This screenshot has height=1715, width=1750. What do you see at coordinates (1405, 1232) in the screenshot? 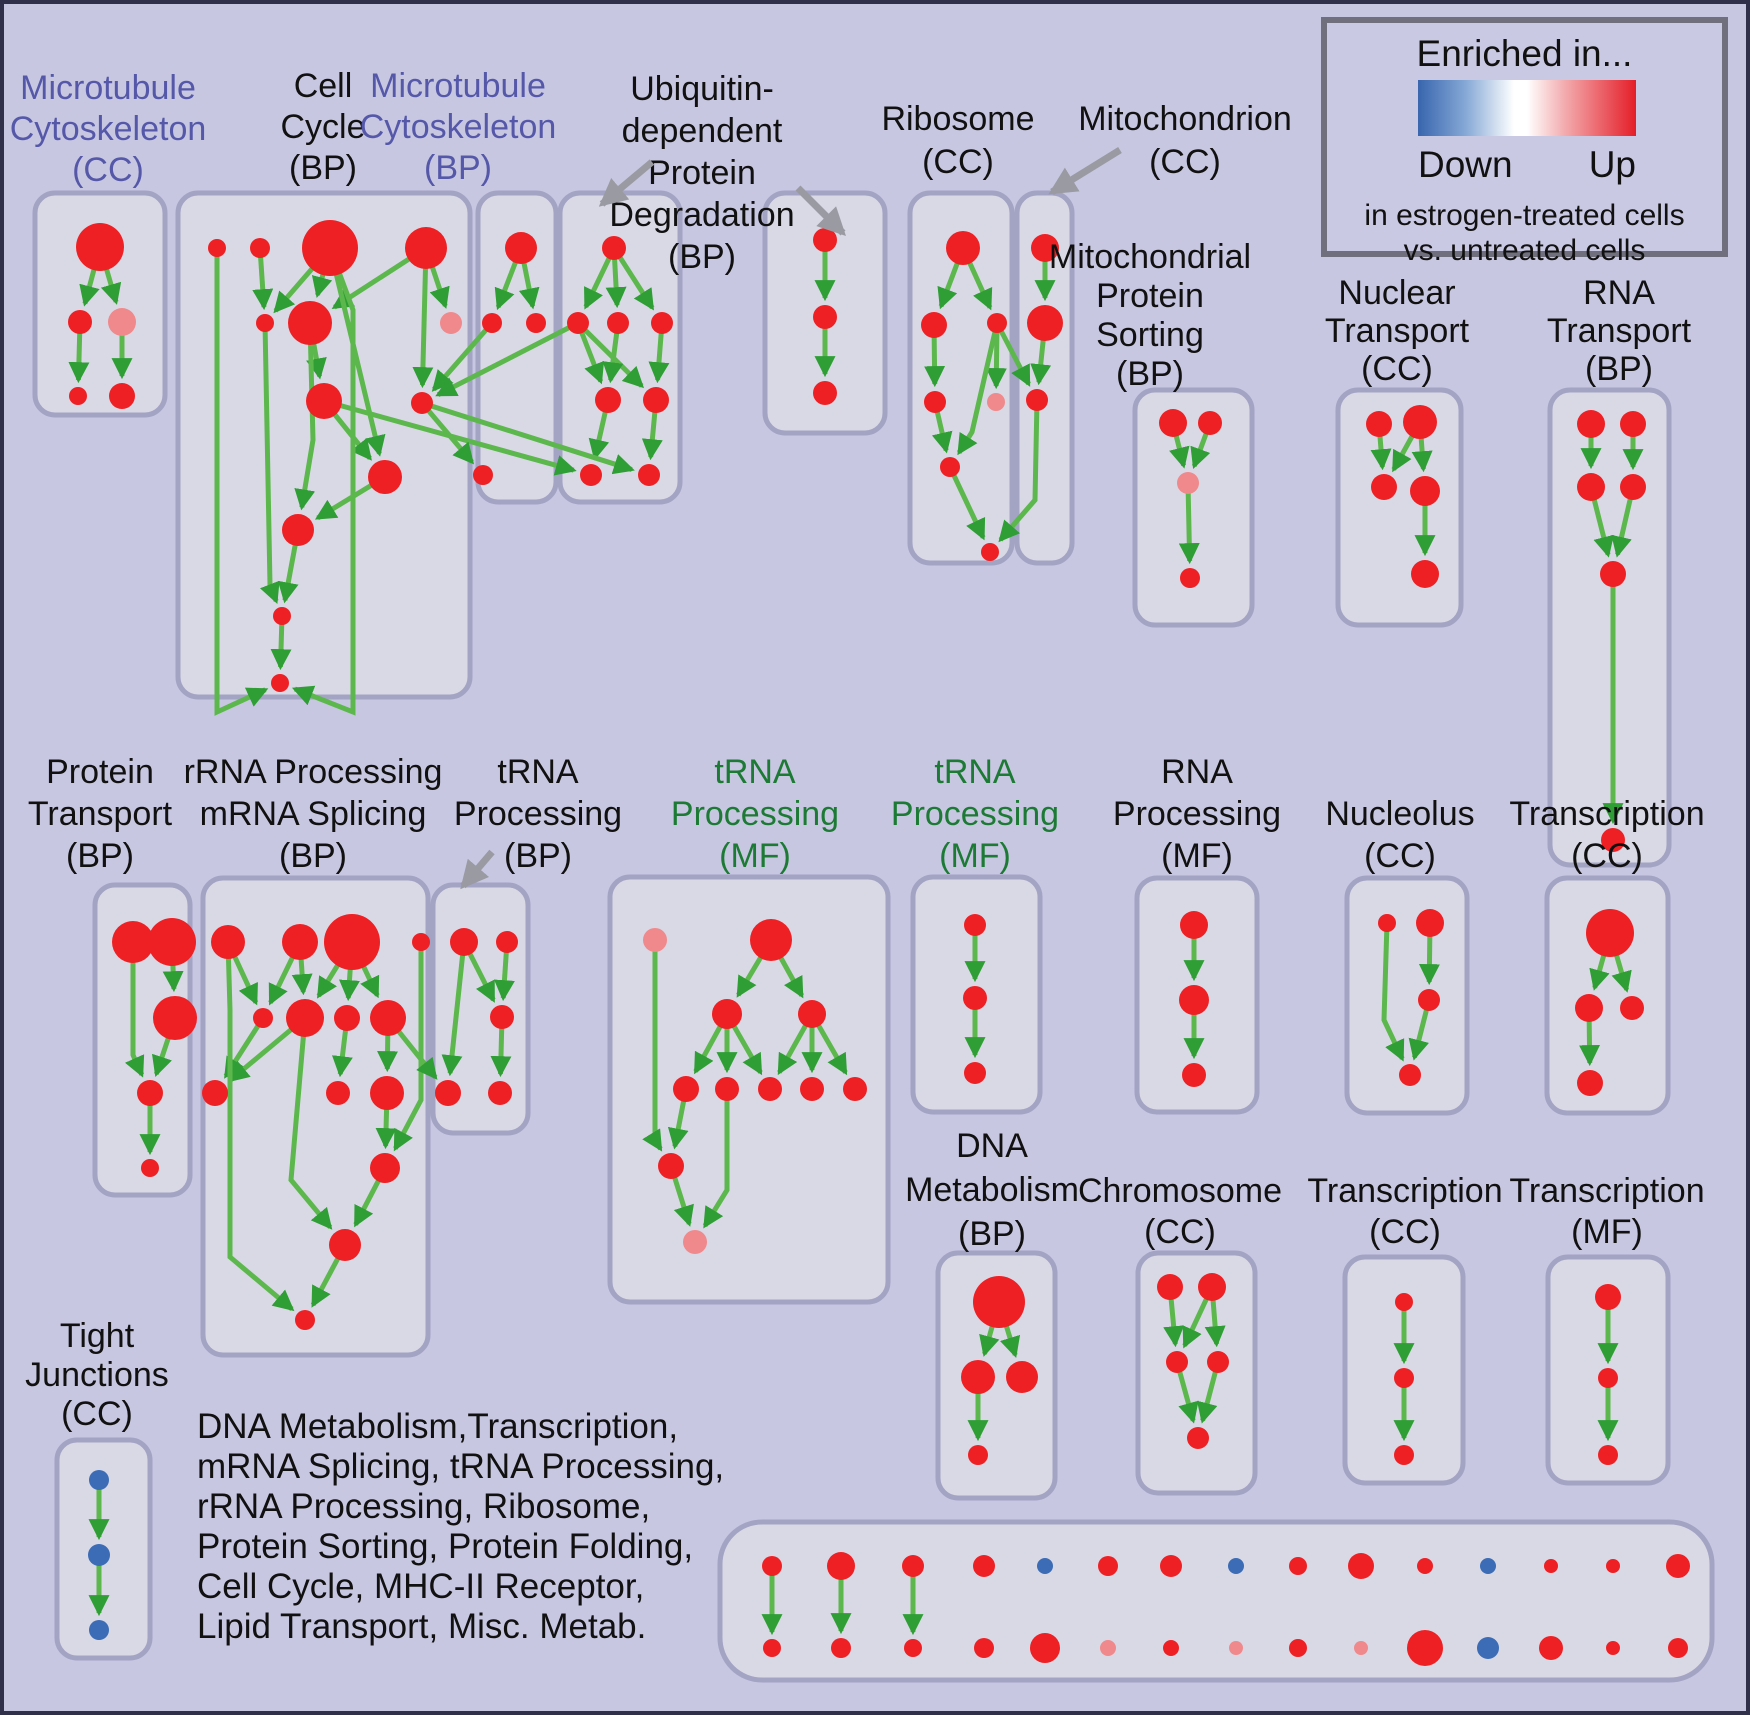
I see `cluster-label-transcription-cc-bottom: (CC)` at bounding box center [1405, 1232].